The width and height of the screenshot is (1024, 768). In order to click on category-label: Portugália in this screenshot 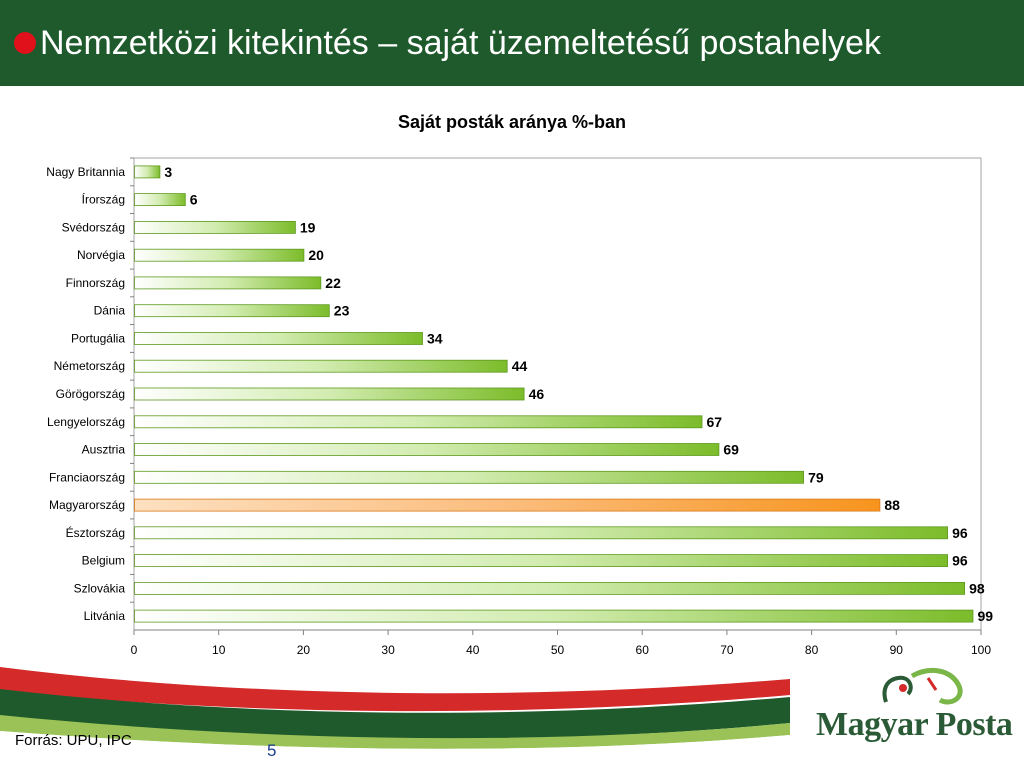, I will do `click(98, 339)`.